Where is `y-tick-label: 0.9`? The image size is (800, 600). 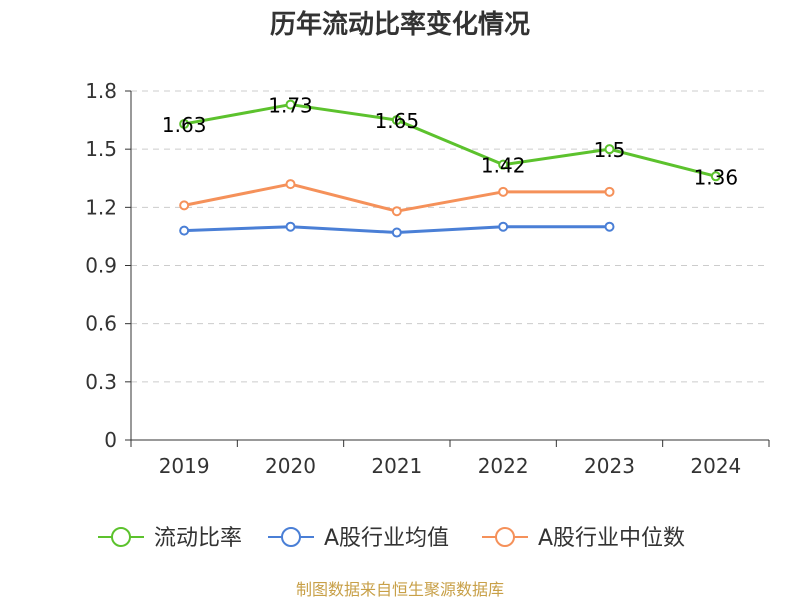
y-tick-label: 0.9 is located at coordinates (101, 266).